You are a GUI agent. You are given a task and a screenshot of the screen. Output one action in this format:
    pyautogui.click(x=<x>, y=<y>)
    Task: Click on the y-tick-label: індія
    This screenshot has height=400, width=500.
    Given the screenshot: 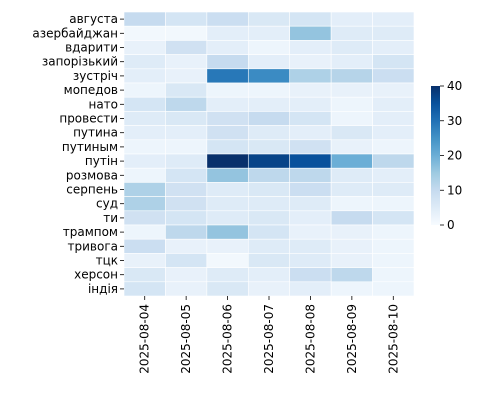 What is the action you would take?
    pyautogui.click(x=103, y=289)
    